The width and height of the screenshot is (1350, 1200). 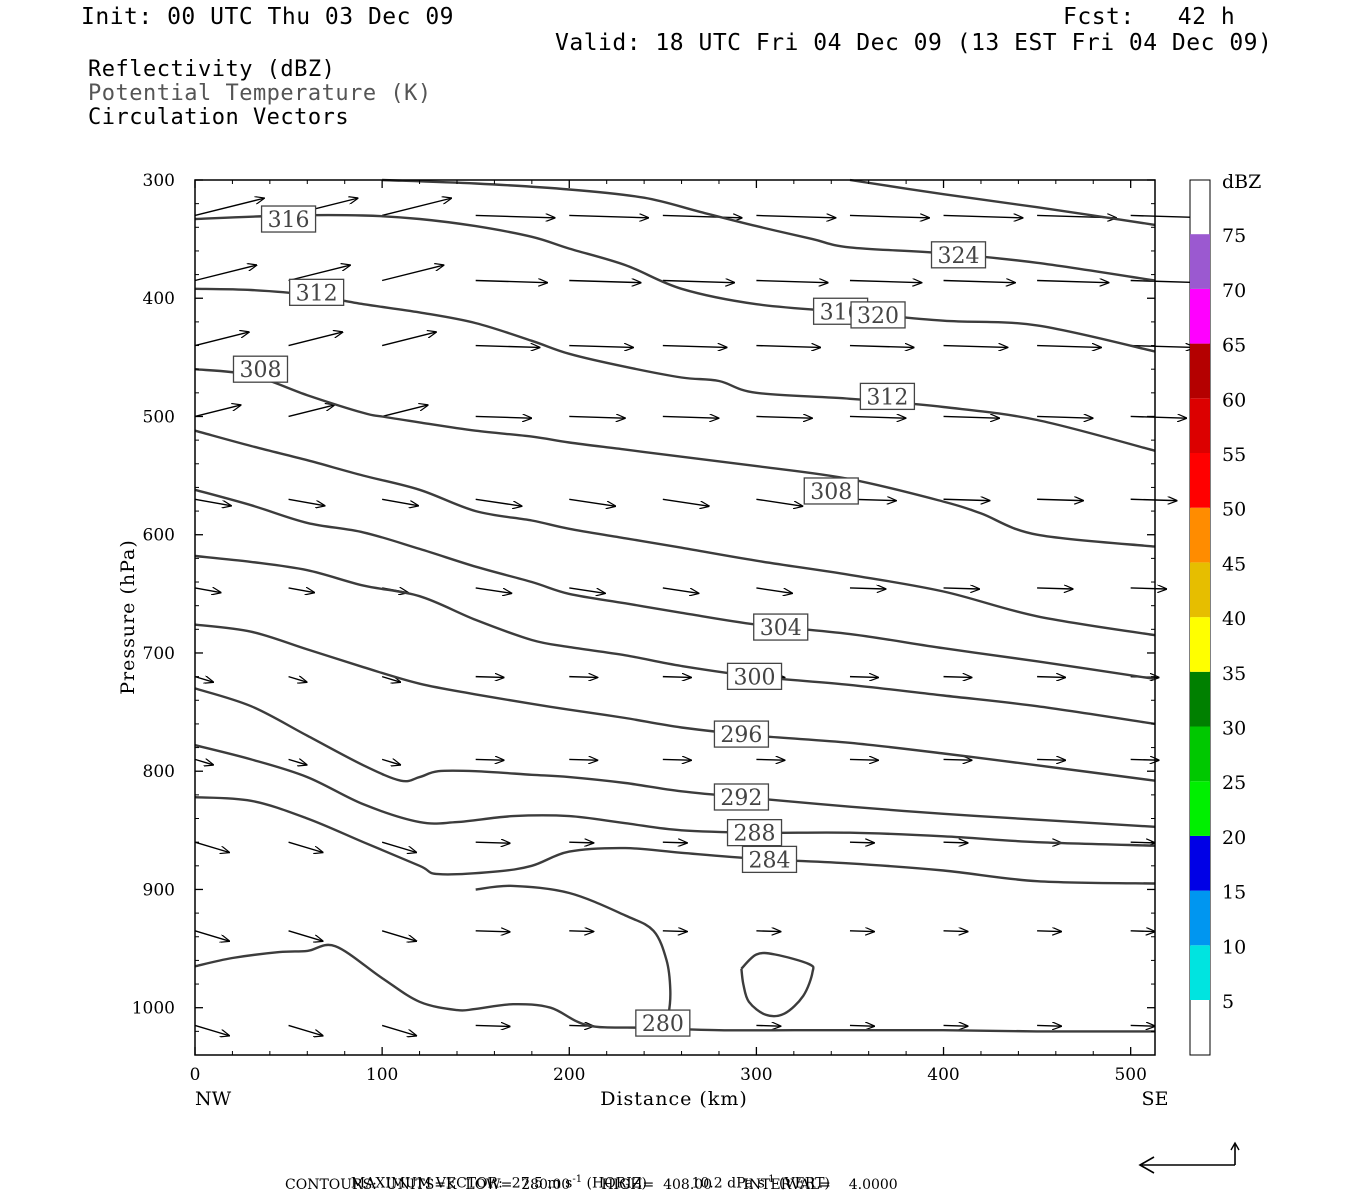 What do you see at coordinates (1234, 564) in the screenshot?
I see `colorbar-tick-label: 45` at bounding box center [1234, 564].